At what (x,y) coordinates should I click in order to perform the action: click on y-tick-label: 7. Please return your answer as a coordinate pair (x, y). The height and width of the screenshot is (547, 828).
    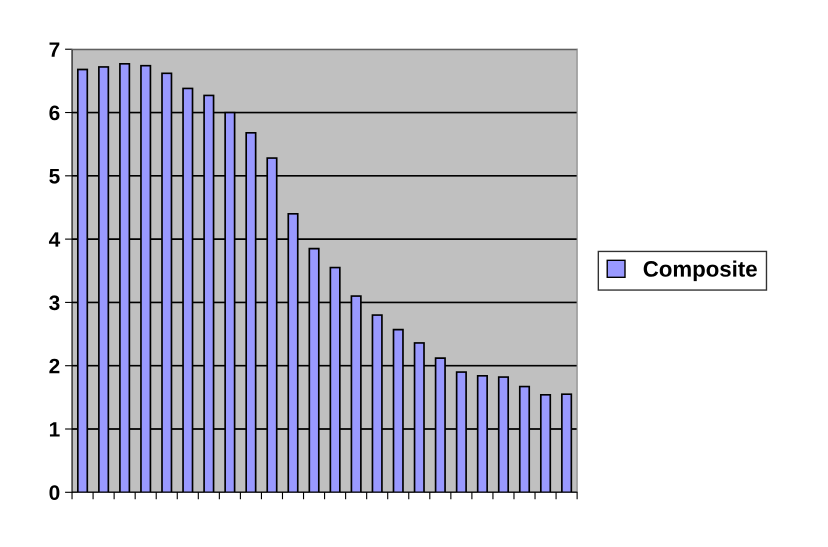
    Looking at the image, I should click on (55, 49).